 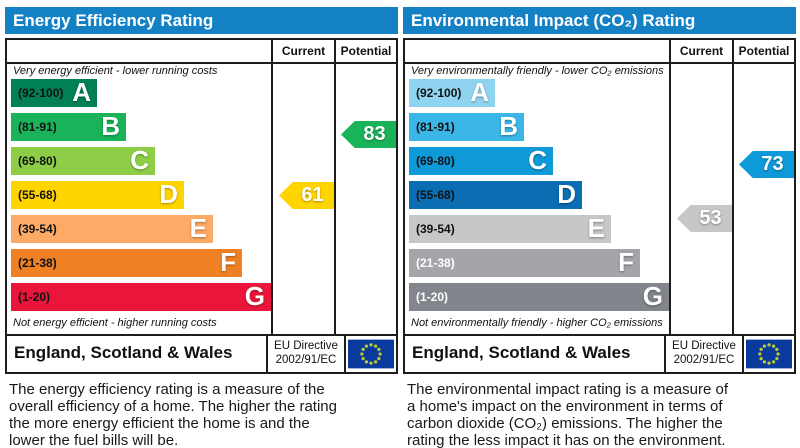 What do you see at coordinates (312, 195) in the screenshot?
I see `current-rating-value: 61` at bounding box center [312, 195].